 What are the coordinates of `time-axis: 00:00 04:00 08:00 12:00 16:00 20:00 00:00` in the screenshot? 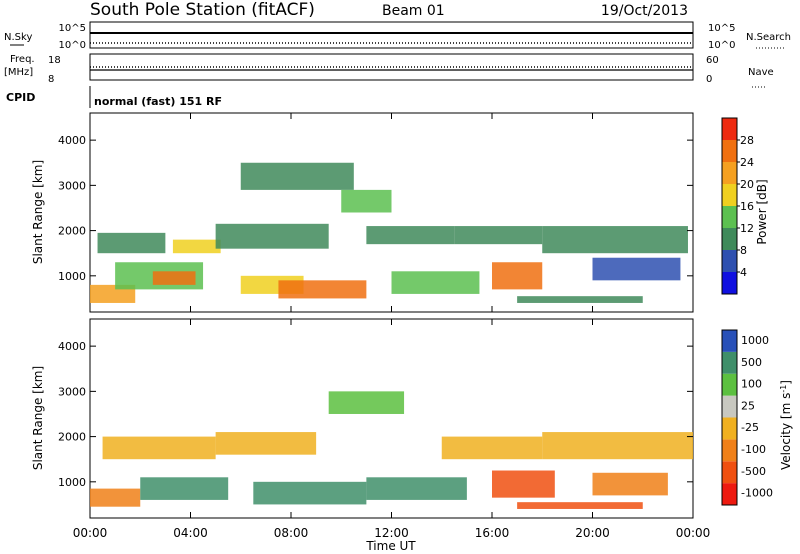 It's located at (392, 533).